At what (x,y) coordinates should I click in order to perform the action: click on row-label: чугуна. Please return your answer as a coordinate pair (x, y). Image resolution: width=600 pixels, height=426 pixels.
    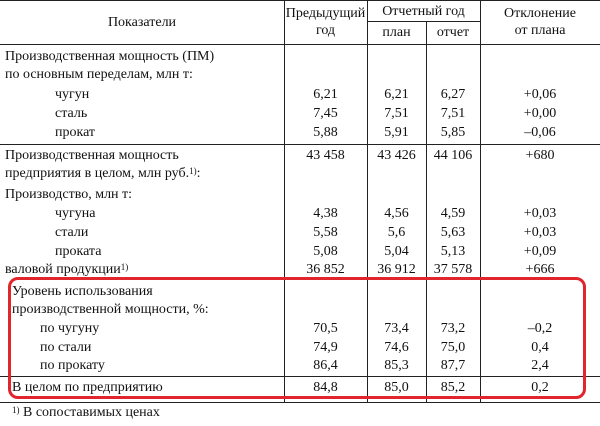
    Looking at the image, I should click on (75, 213).